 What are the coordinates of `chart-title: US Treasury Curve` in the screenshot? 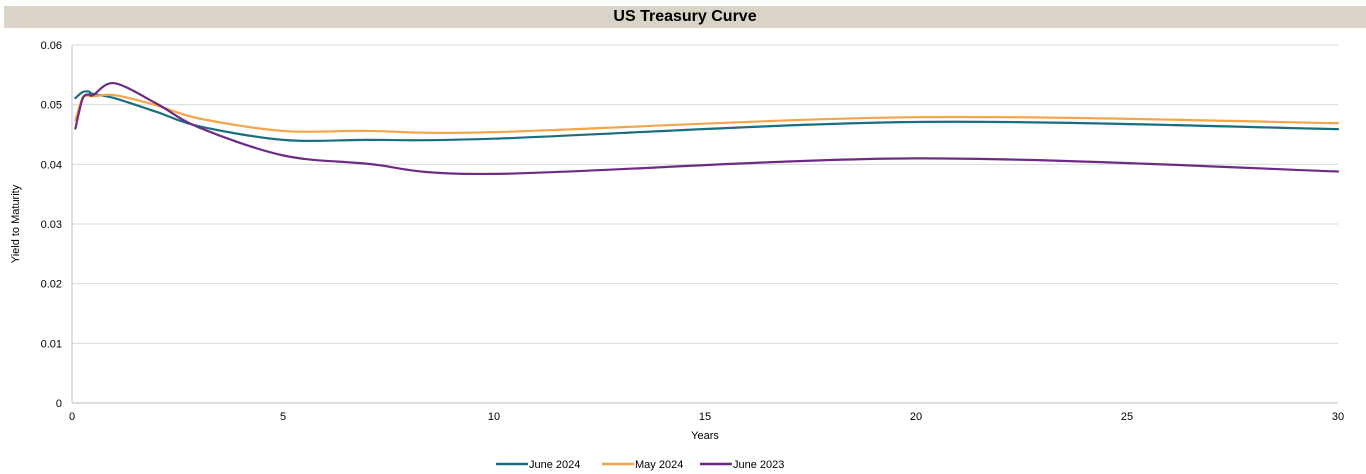 It's located at (685, 16).